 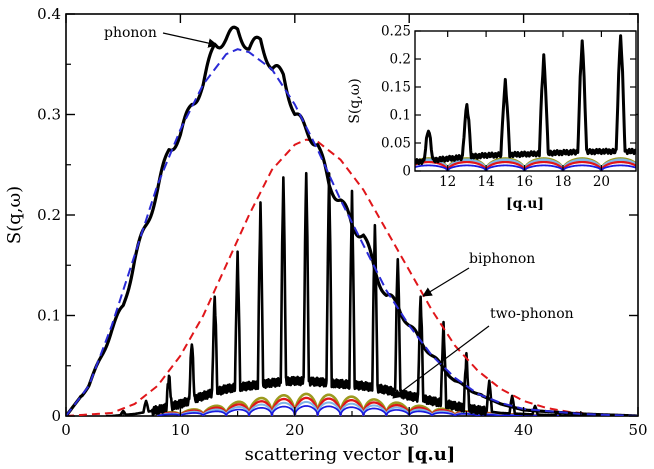 What do you see at coordinates (130, 33) in the screenshot?
I see `annotation-phonon: phonon` at bounding box center [130, 33].